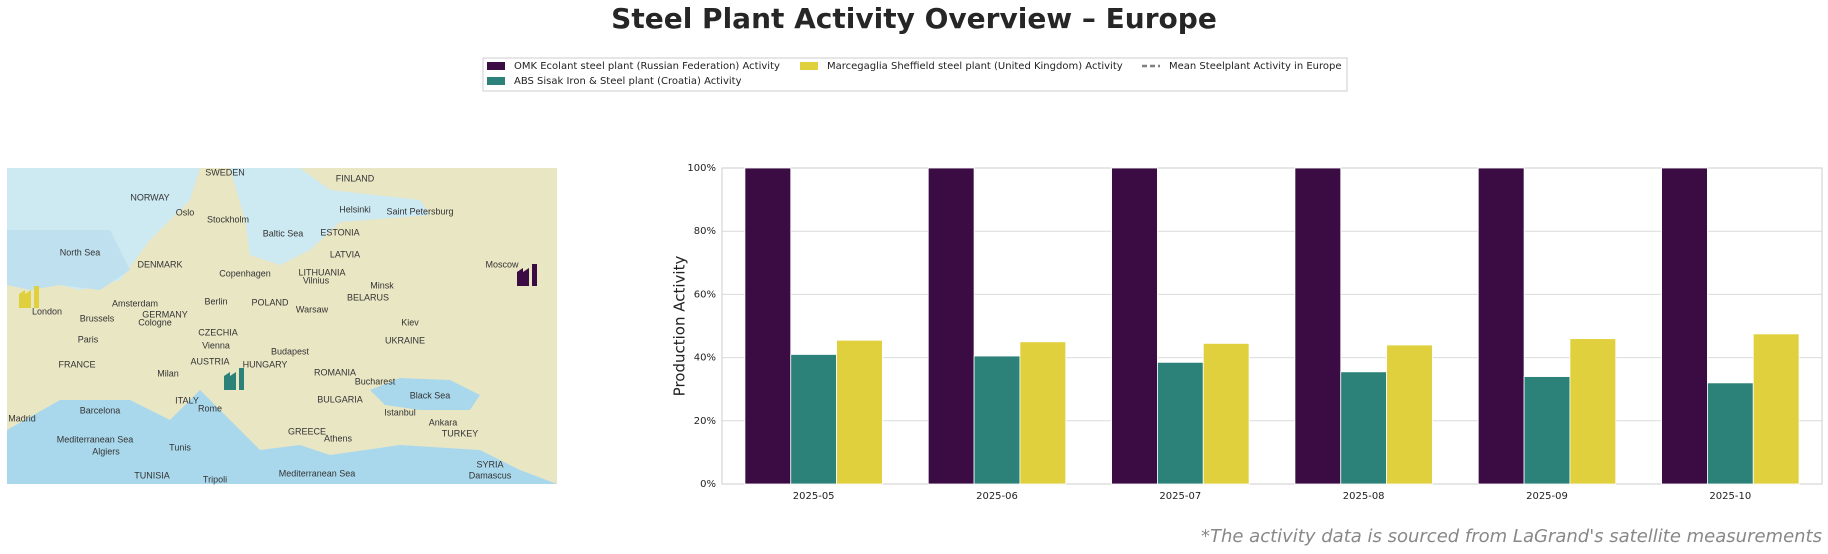  I want to click on y-tick-label: 40%, so click(705, 358).